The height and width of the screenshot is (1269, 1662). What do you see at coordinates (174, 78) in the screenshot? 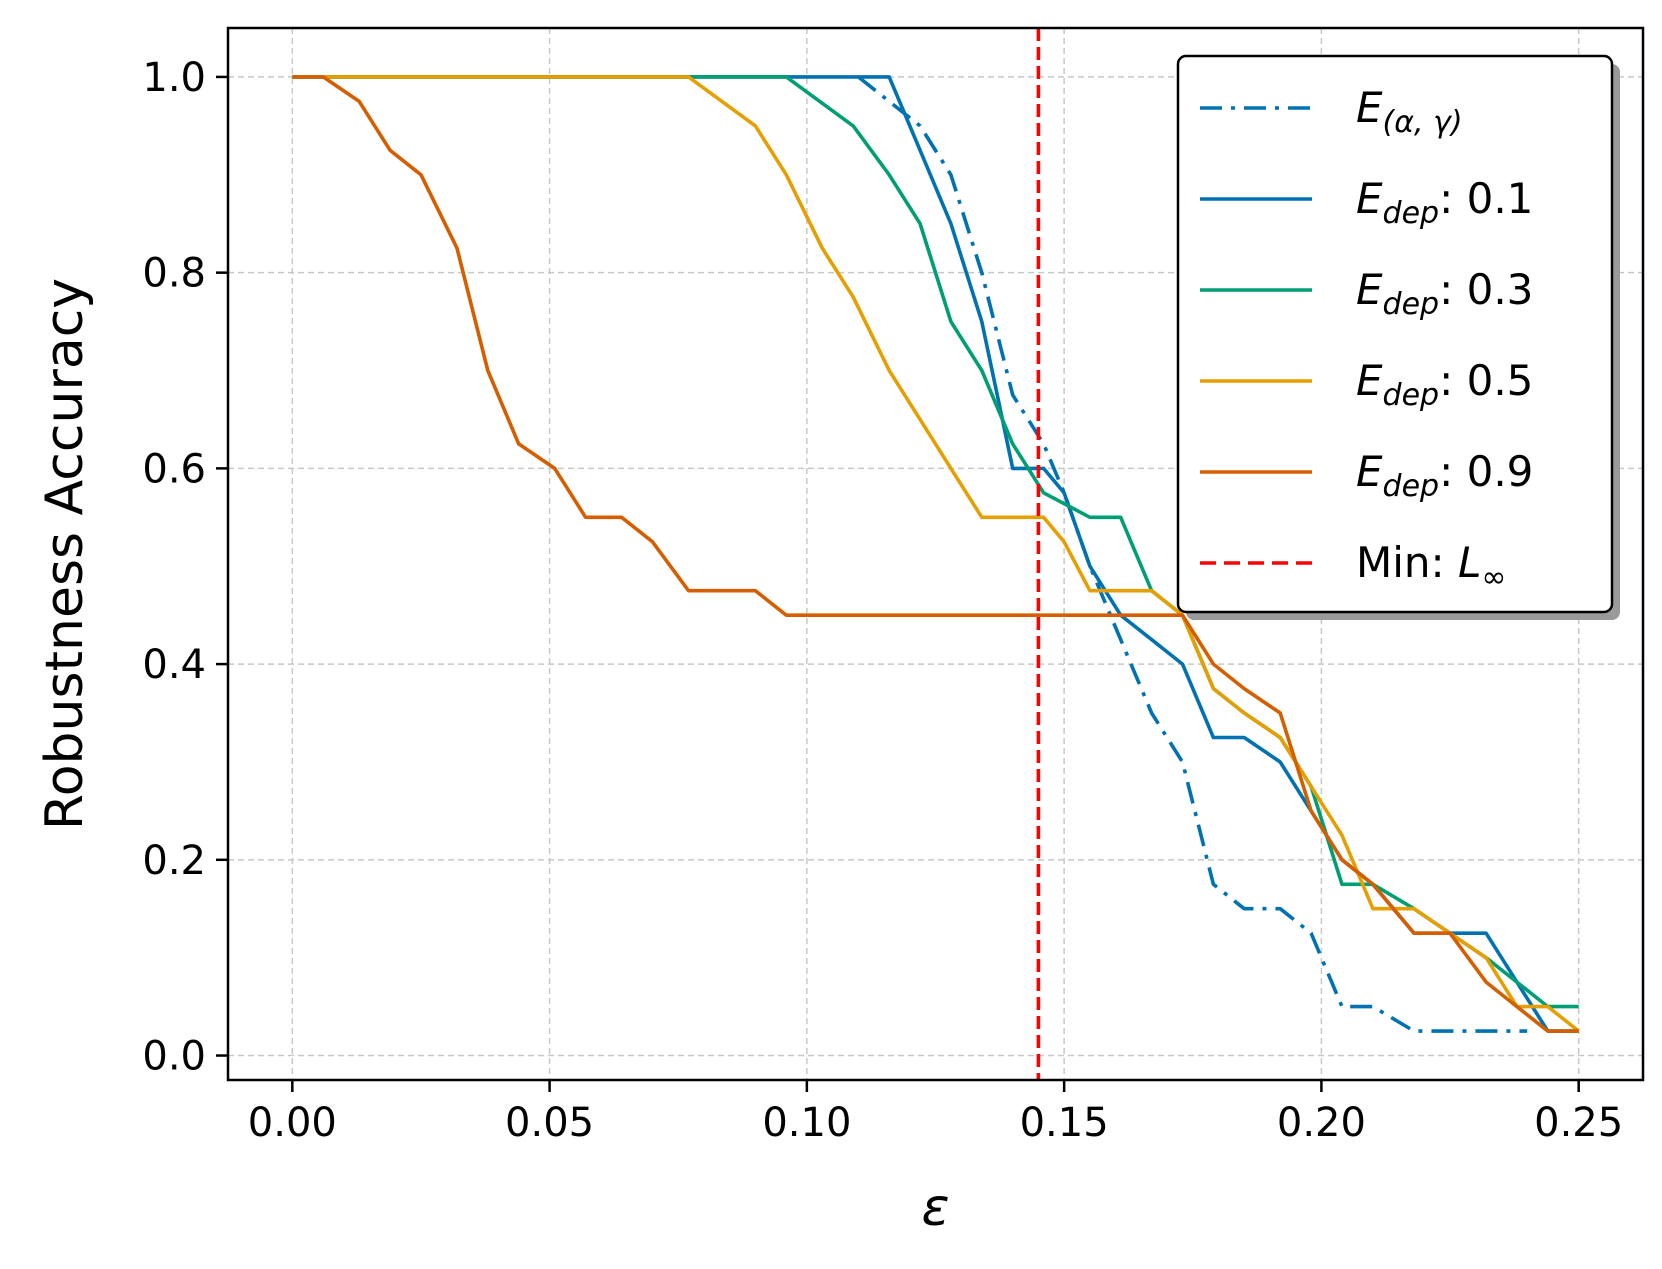
I see `y-tick-label-5: 1.0` at bounding box center [174, 78].